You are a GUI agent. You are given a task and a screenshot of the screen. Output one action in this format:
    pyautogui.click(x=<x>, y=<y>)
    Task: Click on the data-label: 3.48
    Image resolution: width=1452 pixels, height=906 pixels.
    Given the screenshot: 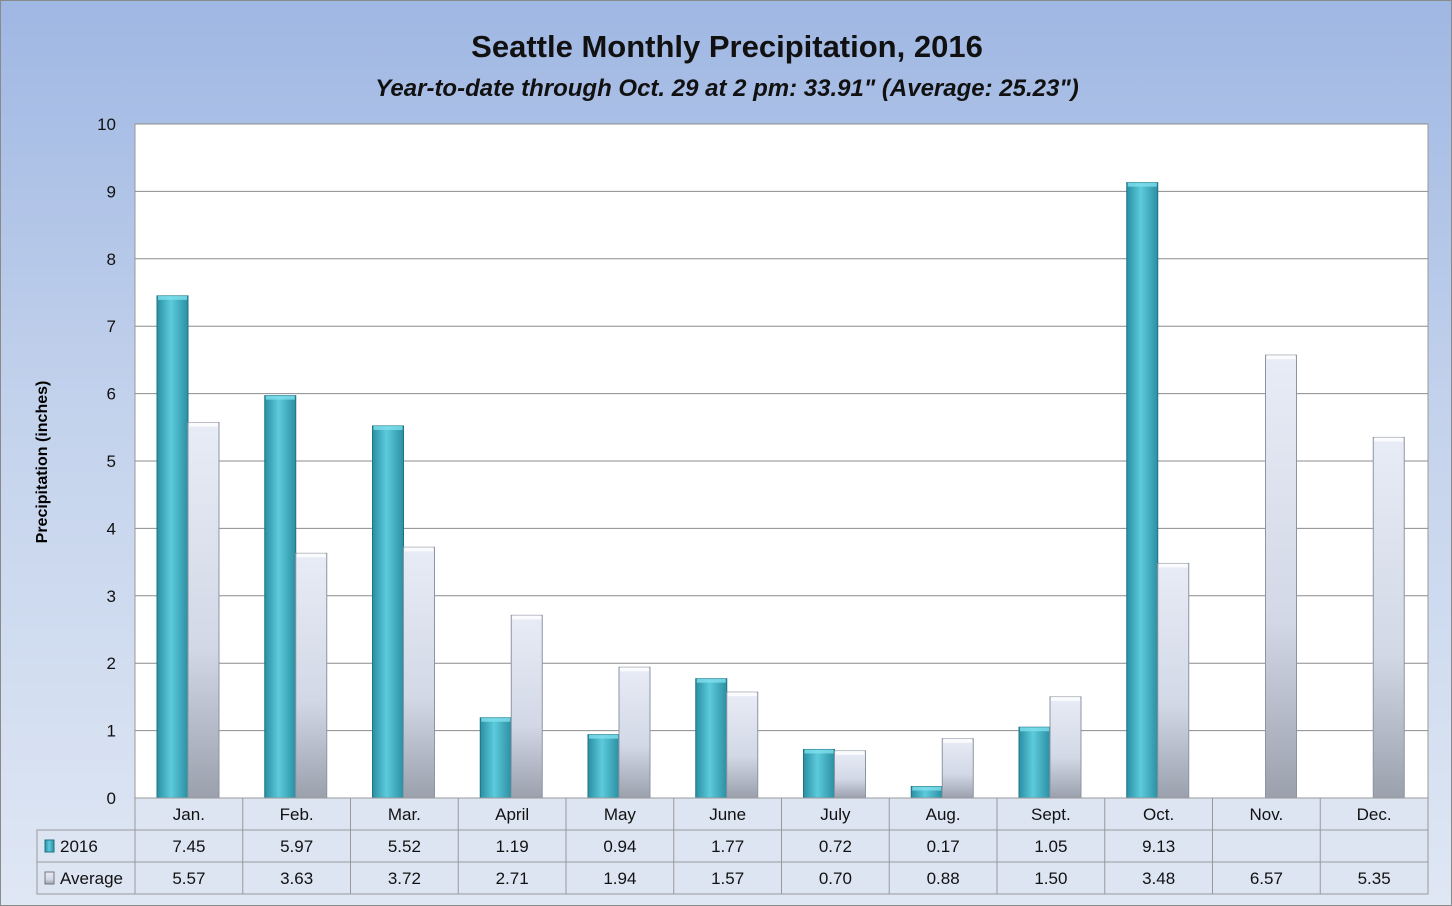 What is the action you would take?
    pyautogui.click(x=1158, y=878)
    